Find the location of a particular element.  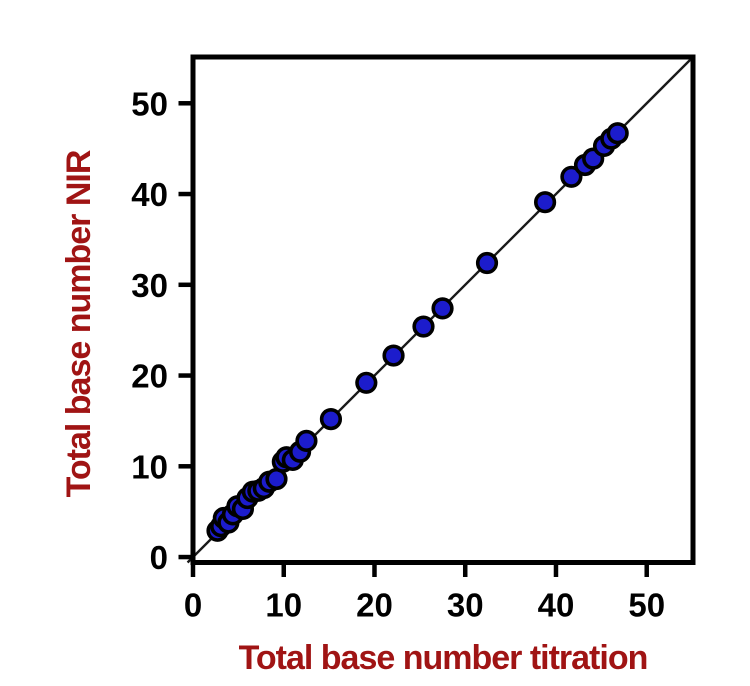

y-tick-label: 40 is located at coordinates (149, 194).